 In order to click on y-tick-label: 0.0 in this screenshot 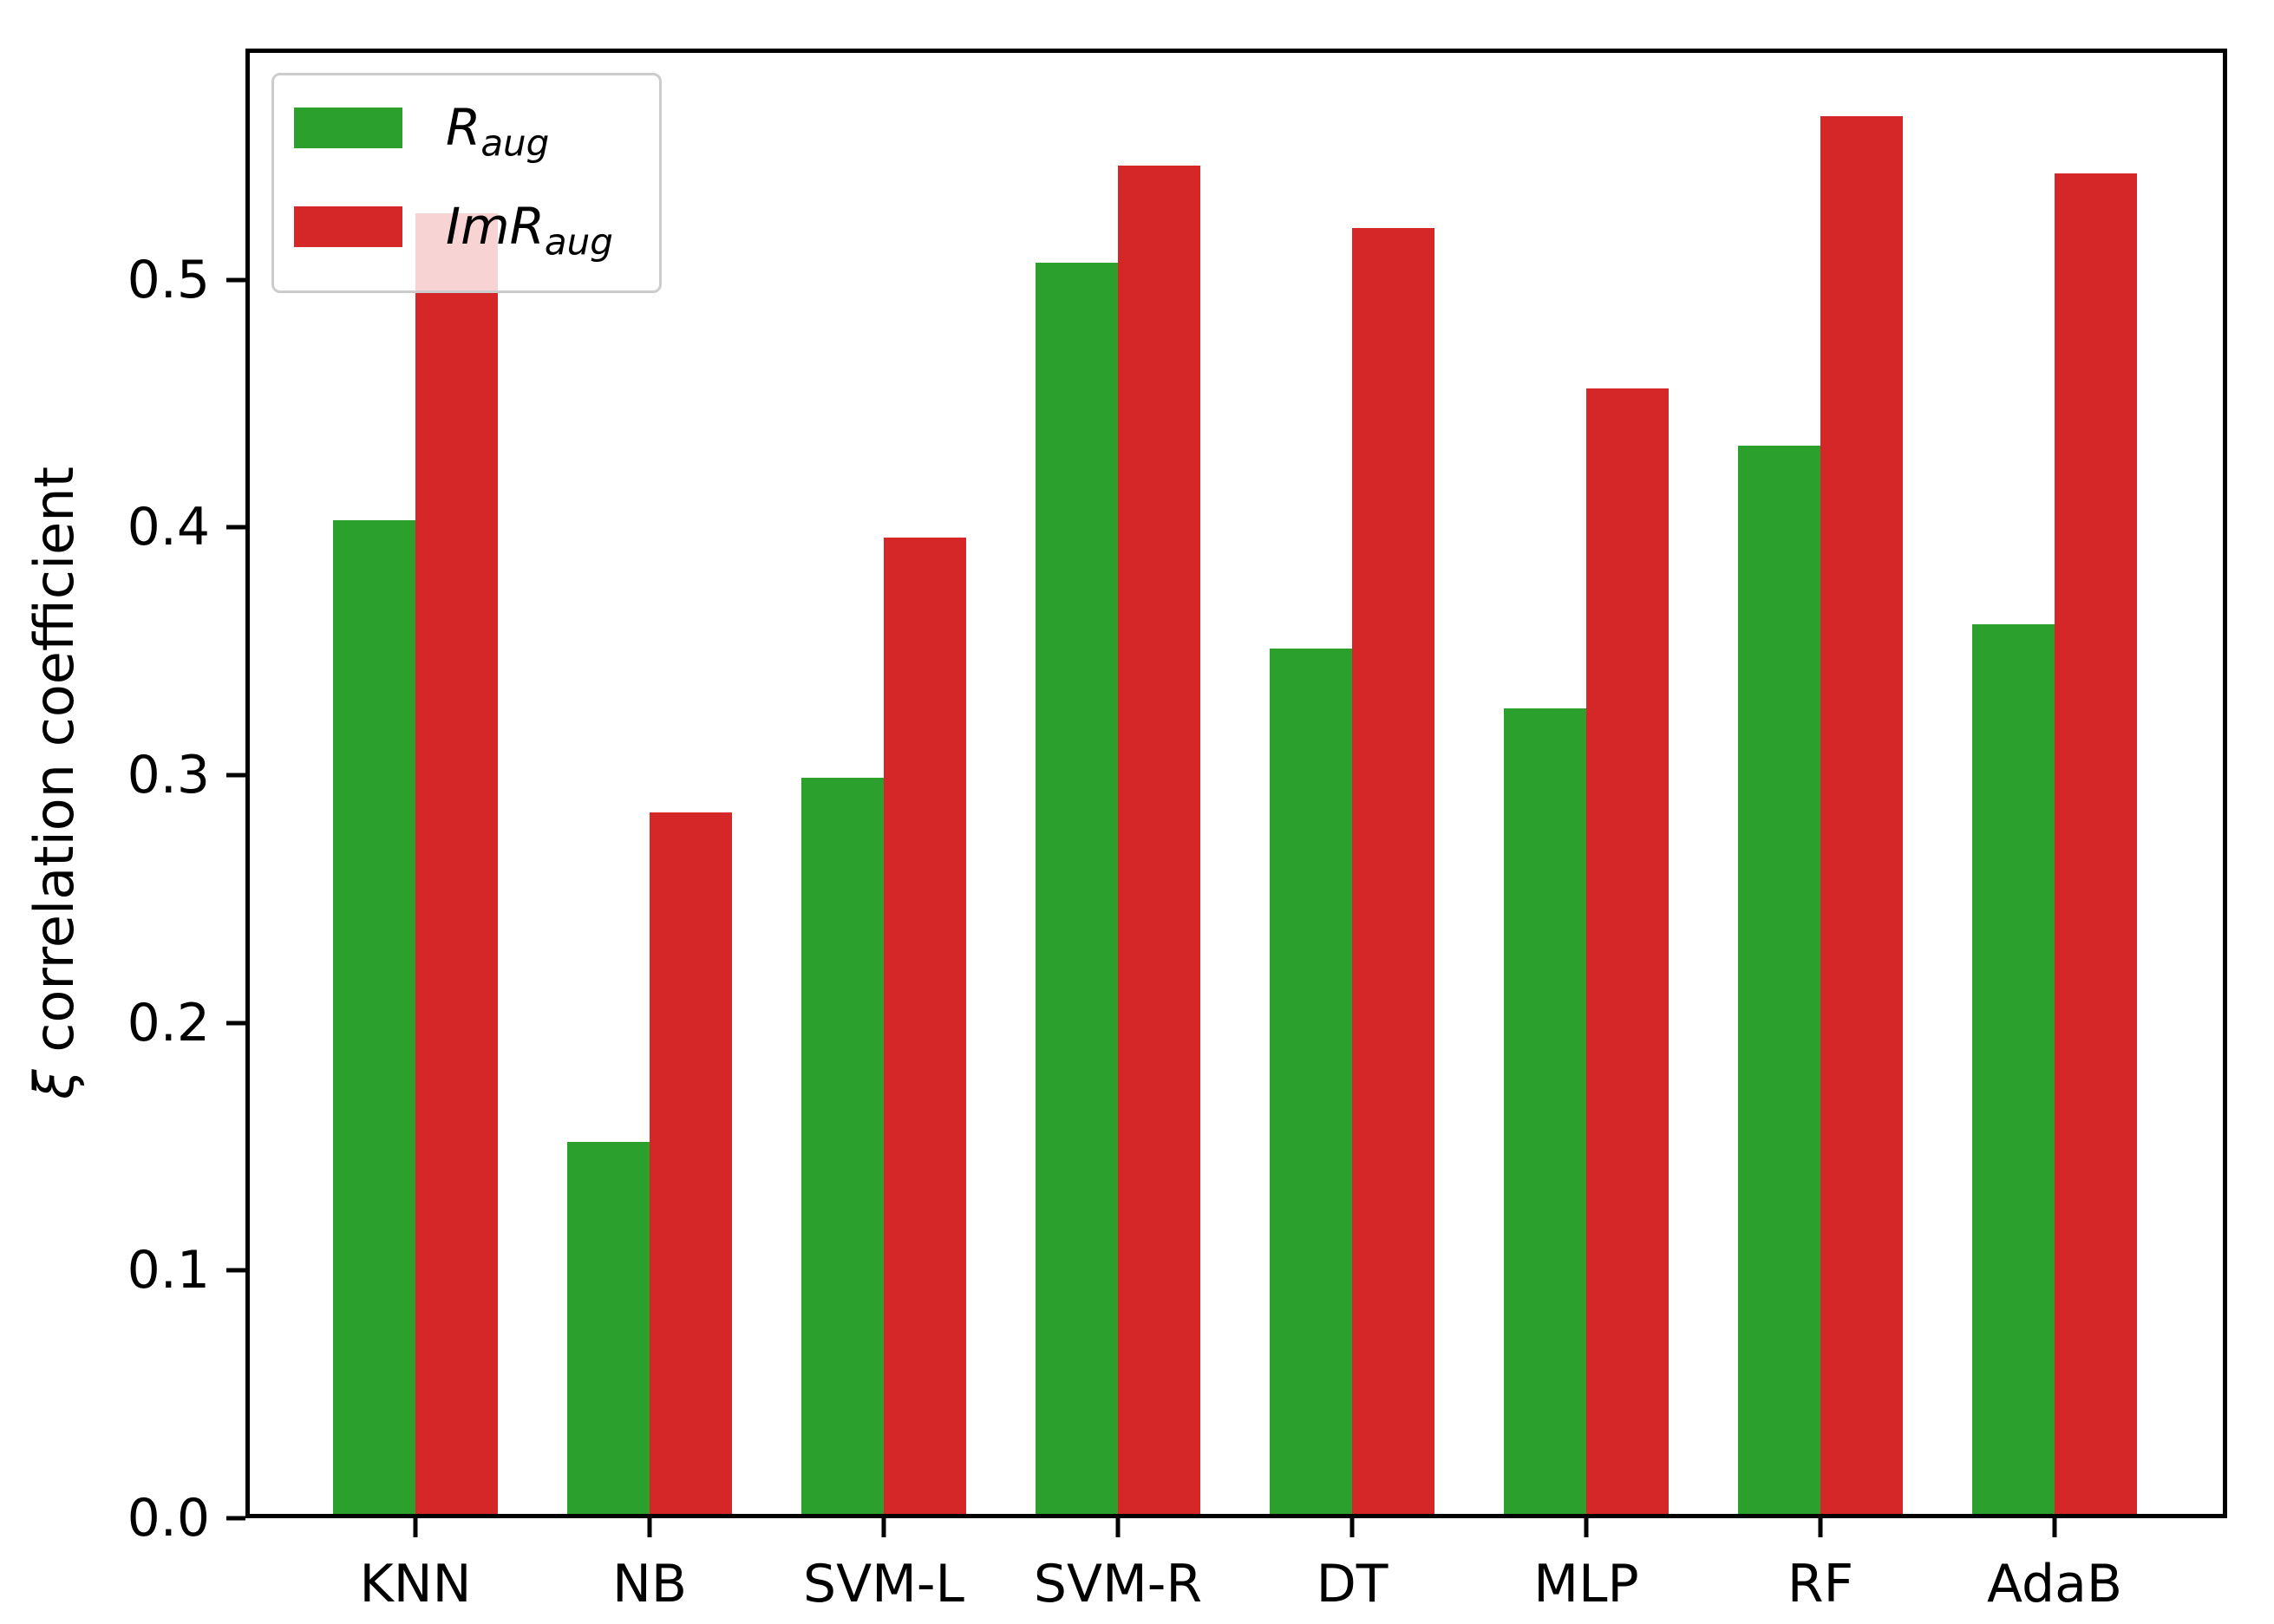, I will do `click(168, 1518)`.